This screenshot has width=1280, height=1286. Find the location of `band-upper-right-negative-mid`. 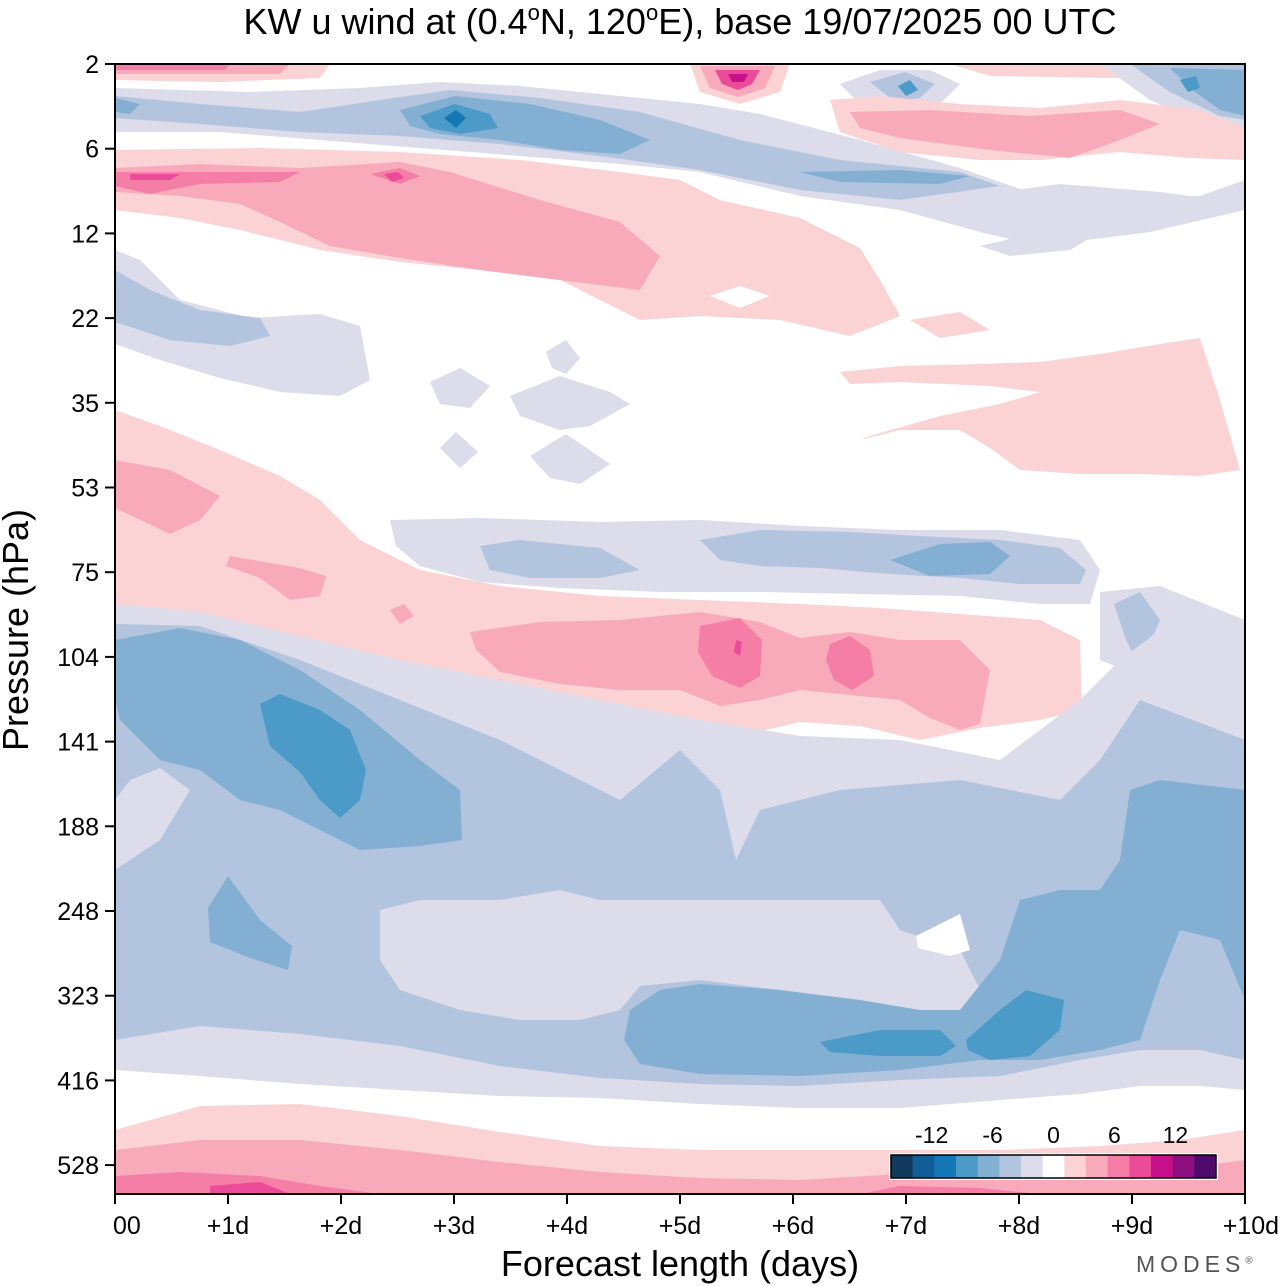

band-upper-right-negative-mid is located at coordinates (1057, 92).